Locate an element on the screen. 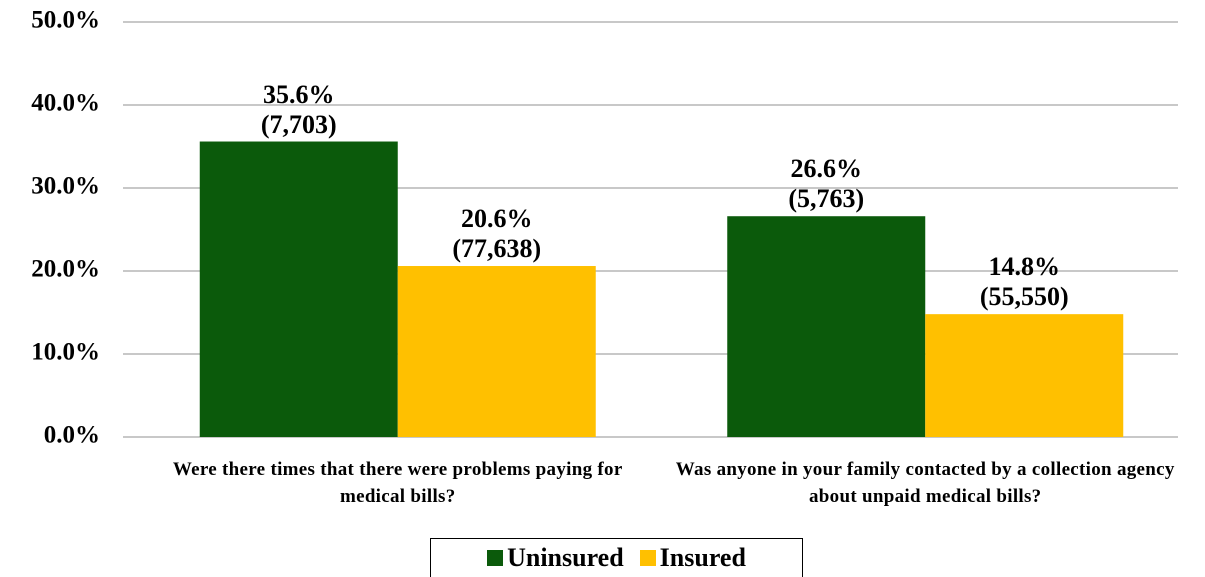  data-label: 35.6% (7,703) is located at coordinates (298, 109).